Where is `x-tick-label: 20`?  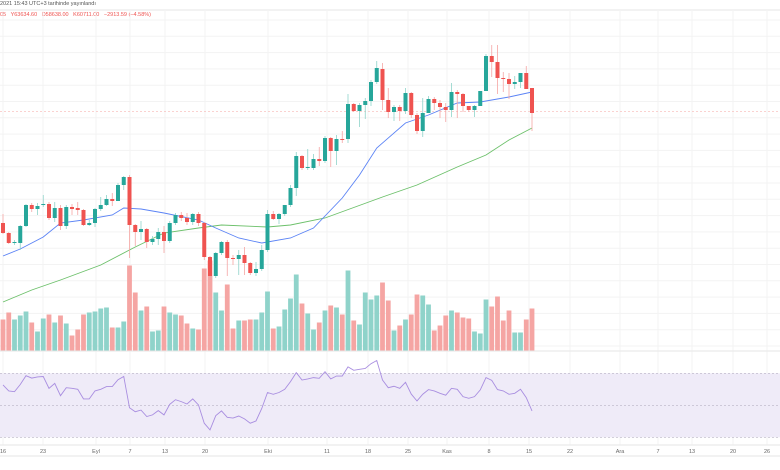
x-tick-label: 20 is located at coordinates (733, 452).